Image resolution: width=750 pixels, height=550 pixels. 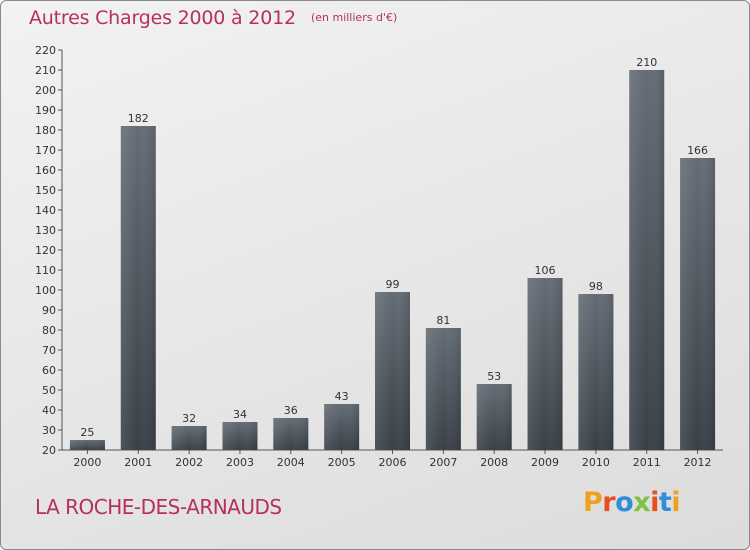 I want to click on x-tick-label: 2011, so click(x=647, y=462).